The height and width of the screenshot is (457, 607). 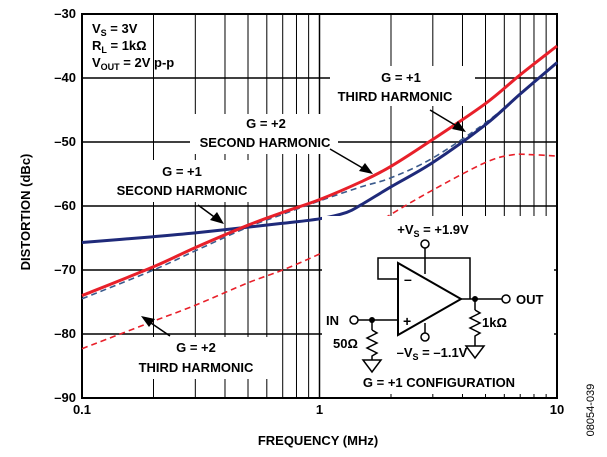 I want to click on supply-neg-terminal, so click(x=425, y=337).